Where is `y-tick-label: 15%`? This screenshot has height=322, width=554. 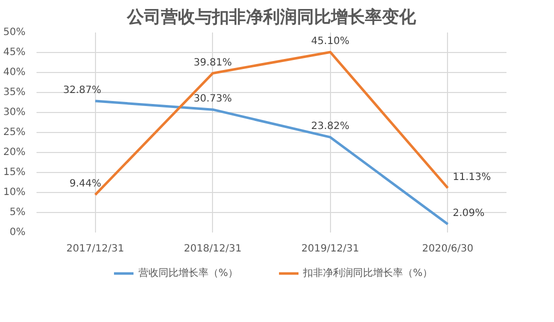 y-tick-label: 15% is located at coordinates (14, 172).